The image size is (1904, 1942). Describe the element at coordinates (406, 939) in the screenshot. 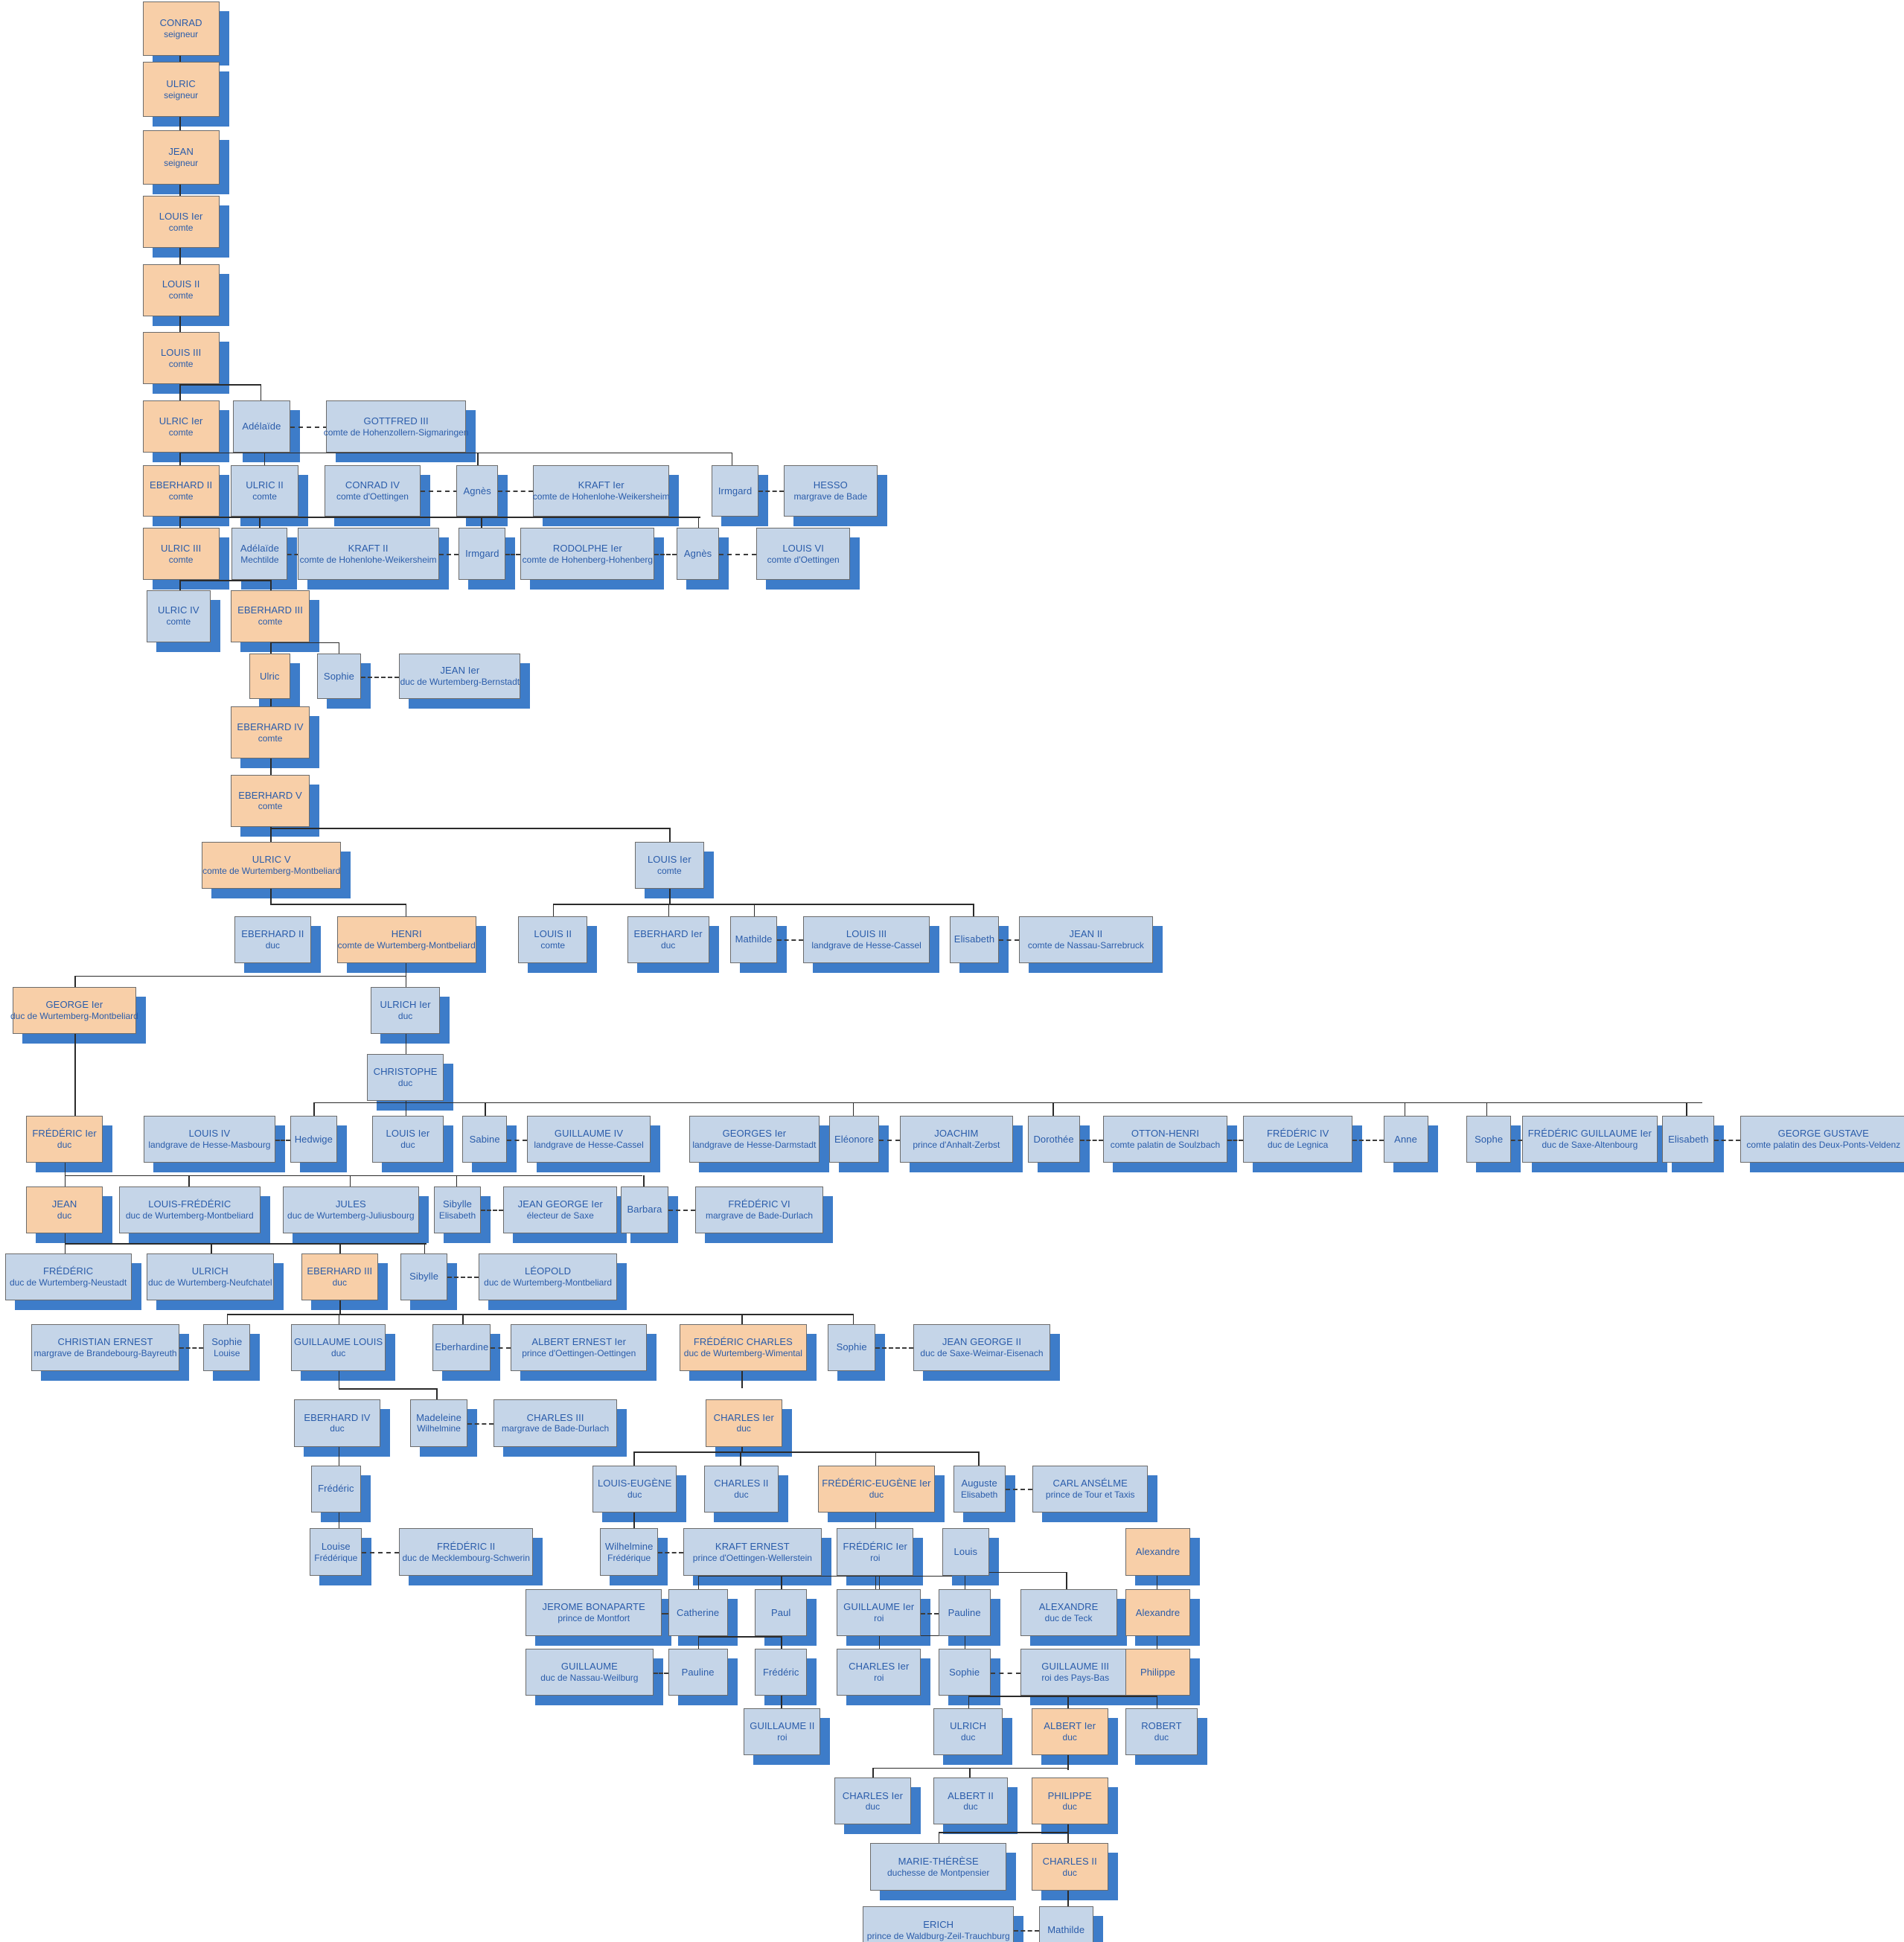

I see `person-node-henri_mont: HENRI comte de Wurtemberg-Montbeliard` at that location.